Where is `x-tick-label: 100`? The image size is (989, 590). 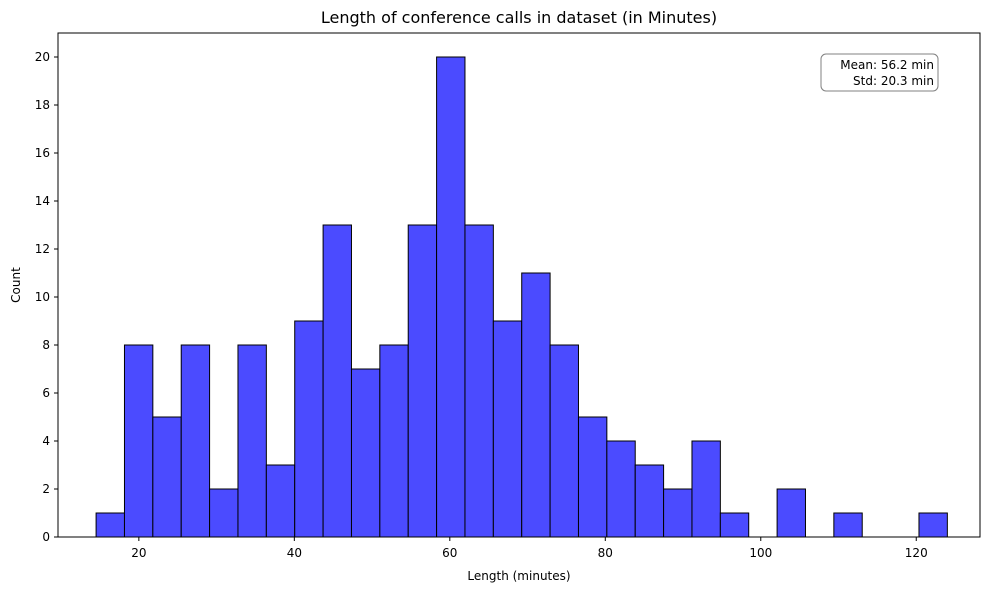 x-tick-label: 100 is located at coordinates (760, 553).